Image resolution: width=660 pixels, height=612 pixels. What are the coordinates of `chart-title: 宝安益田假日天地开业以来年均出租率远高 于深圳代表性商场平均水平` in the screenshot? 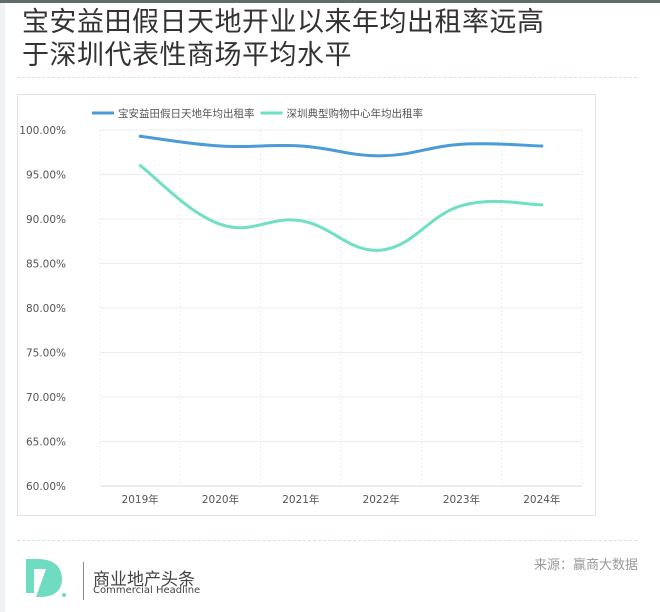 It's located at (332, 39).